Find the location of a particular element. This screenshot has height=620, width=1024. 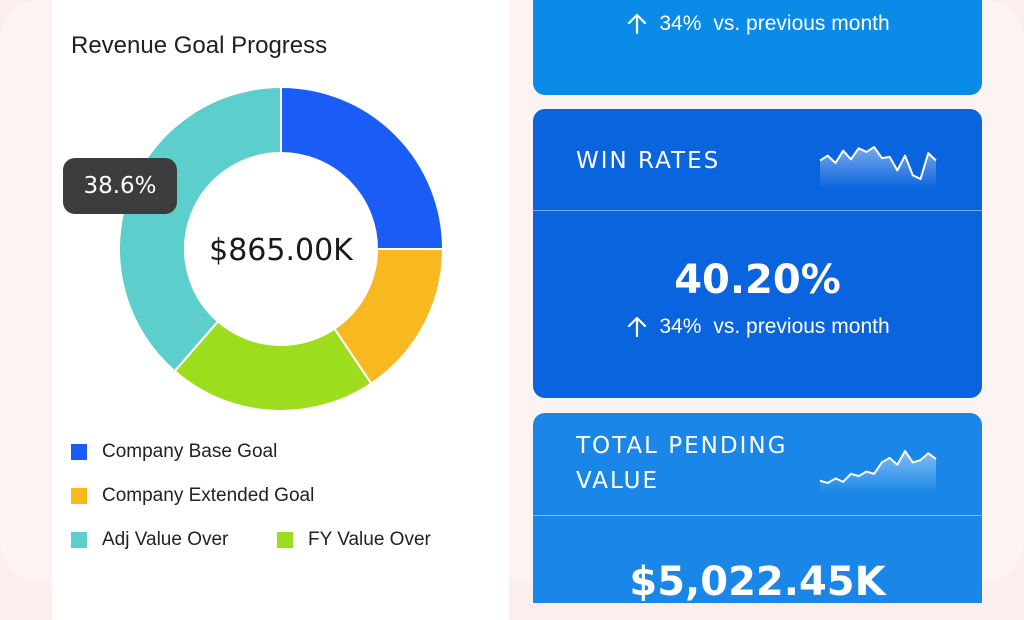

legend-label: Company Base Goal is located at coordinates (190, 451).